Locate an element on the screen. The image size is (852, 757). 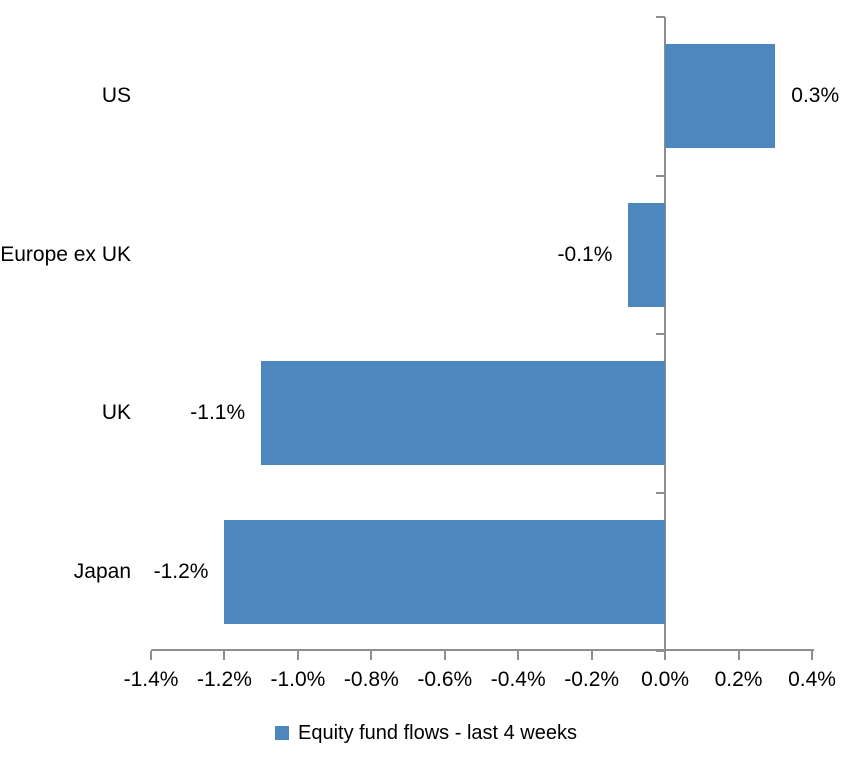
bar-uk is located at coordinates (463, 413).